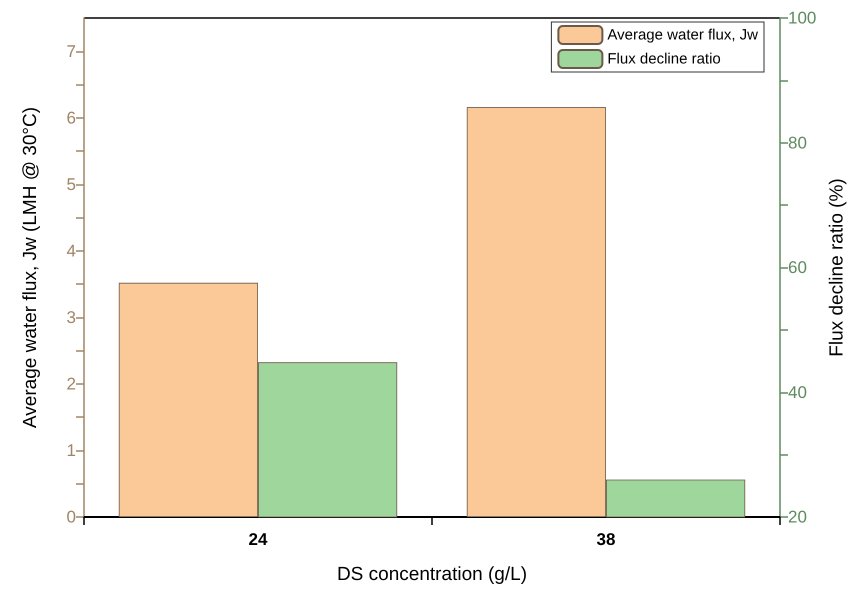 The width and height of the screenshot is (864, 599). What do you see at coordinates (432, 574) in the screenshot?
I see `x-axis-title: DS concentration (g/L)` at bounding box center [432, 574].